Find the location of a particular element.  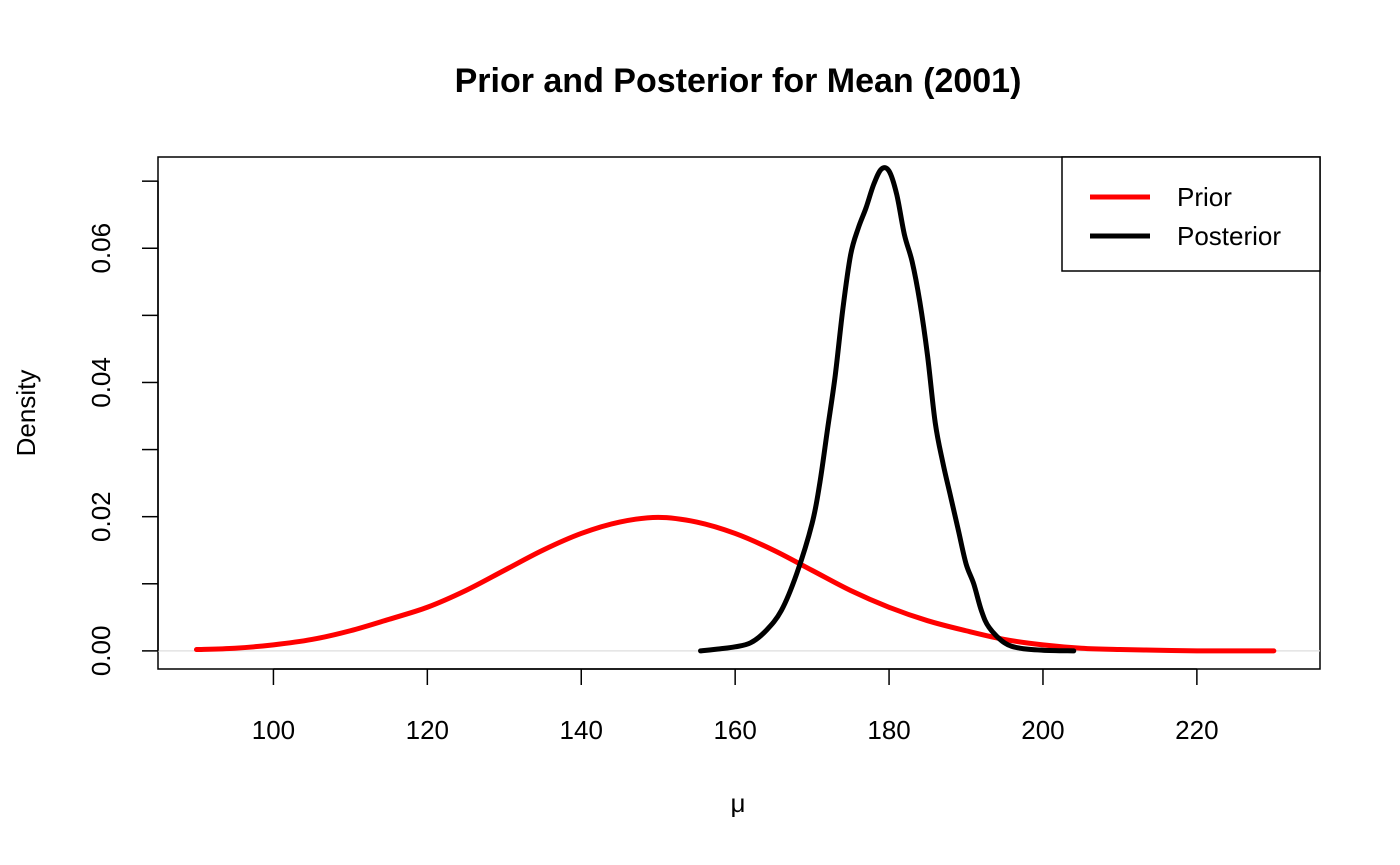

y-tick-label: 0.06 is located at coordinates (101, 248).